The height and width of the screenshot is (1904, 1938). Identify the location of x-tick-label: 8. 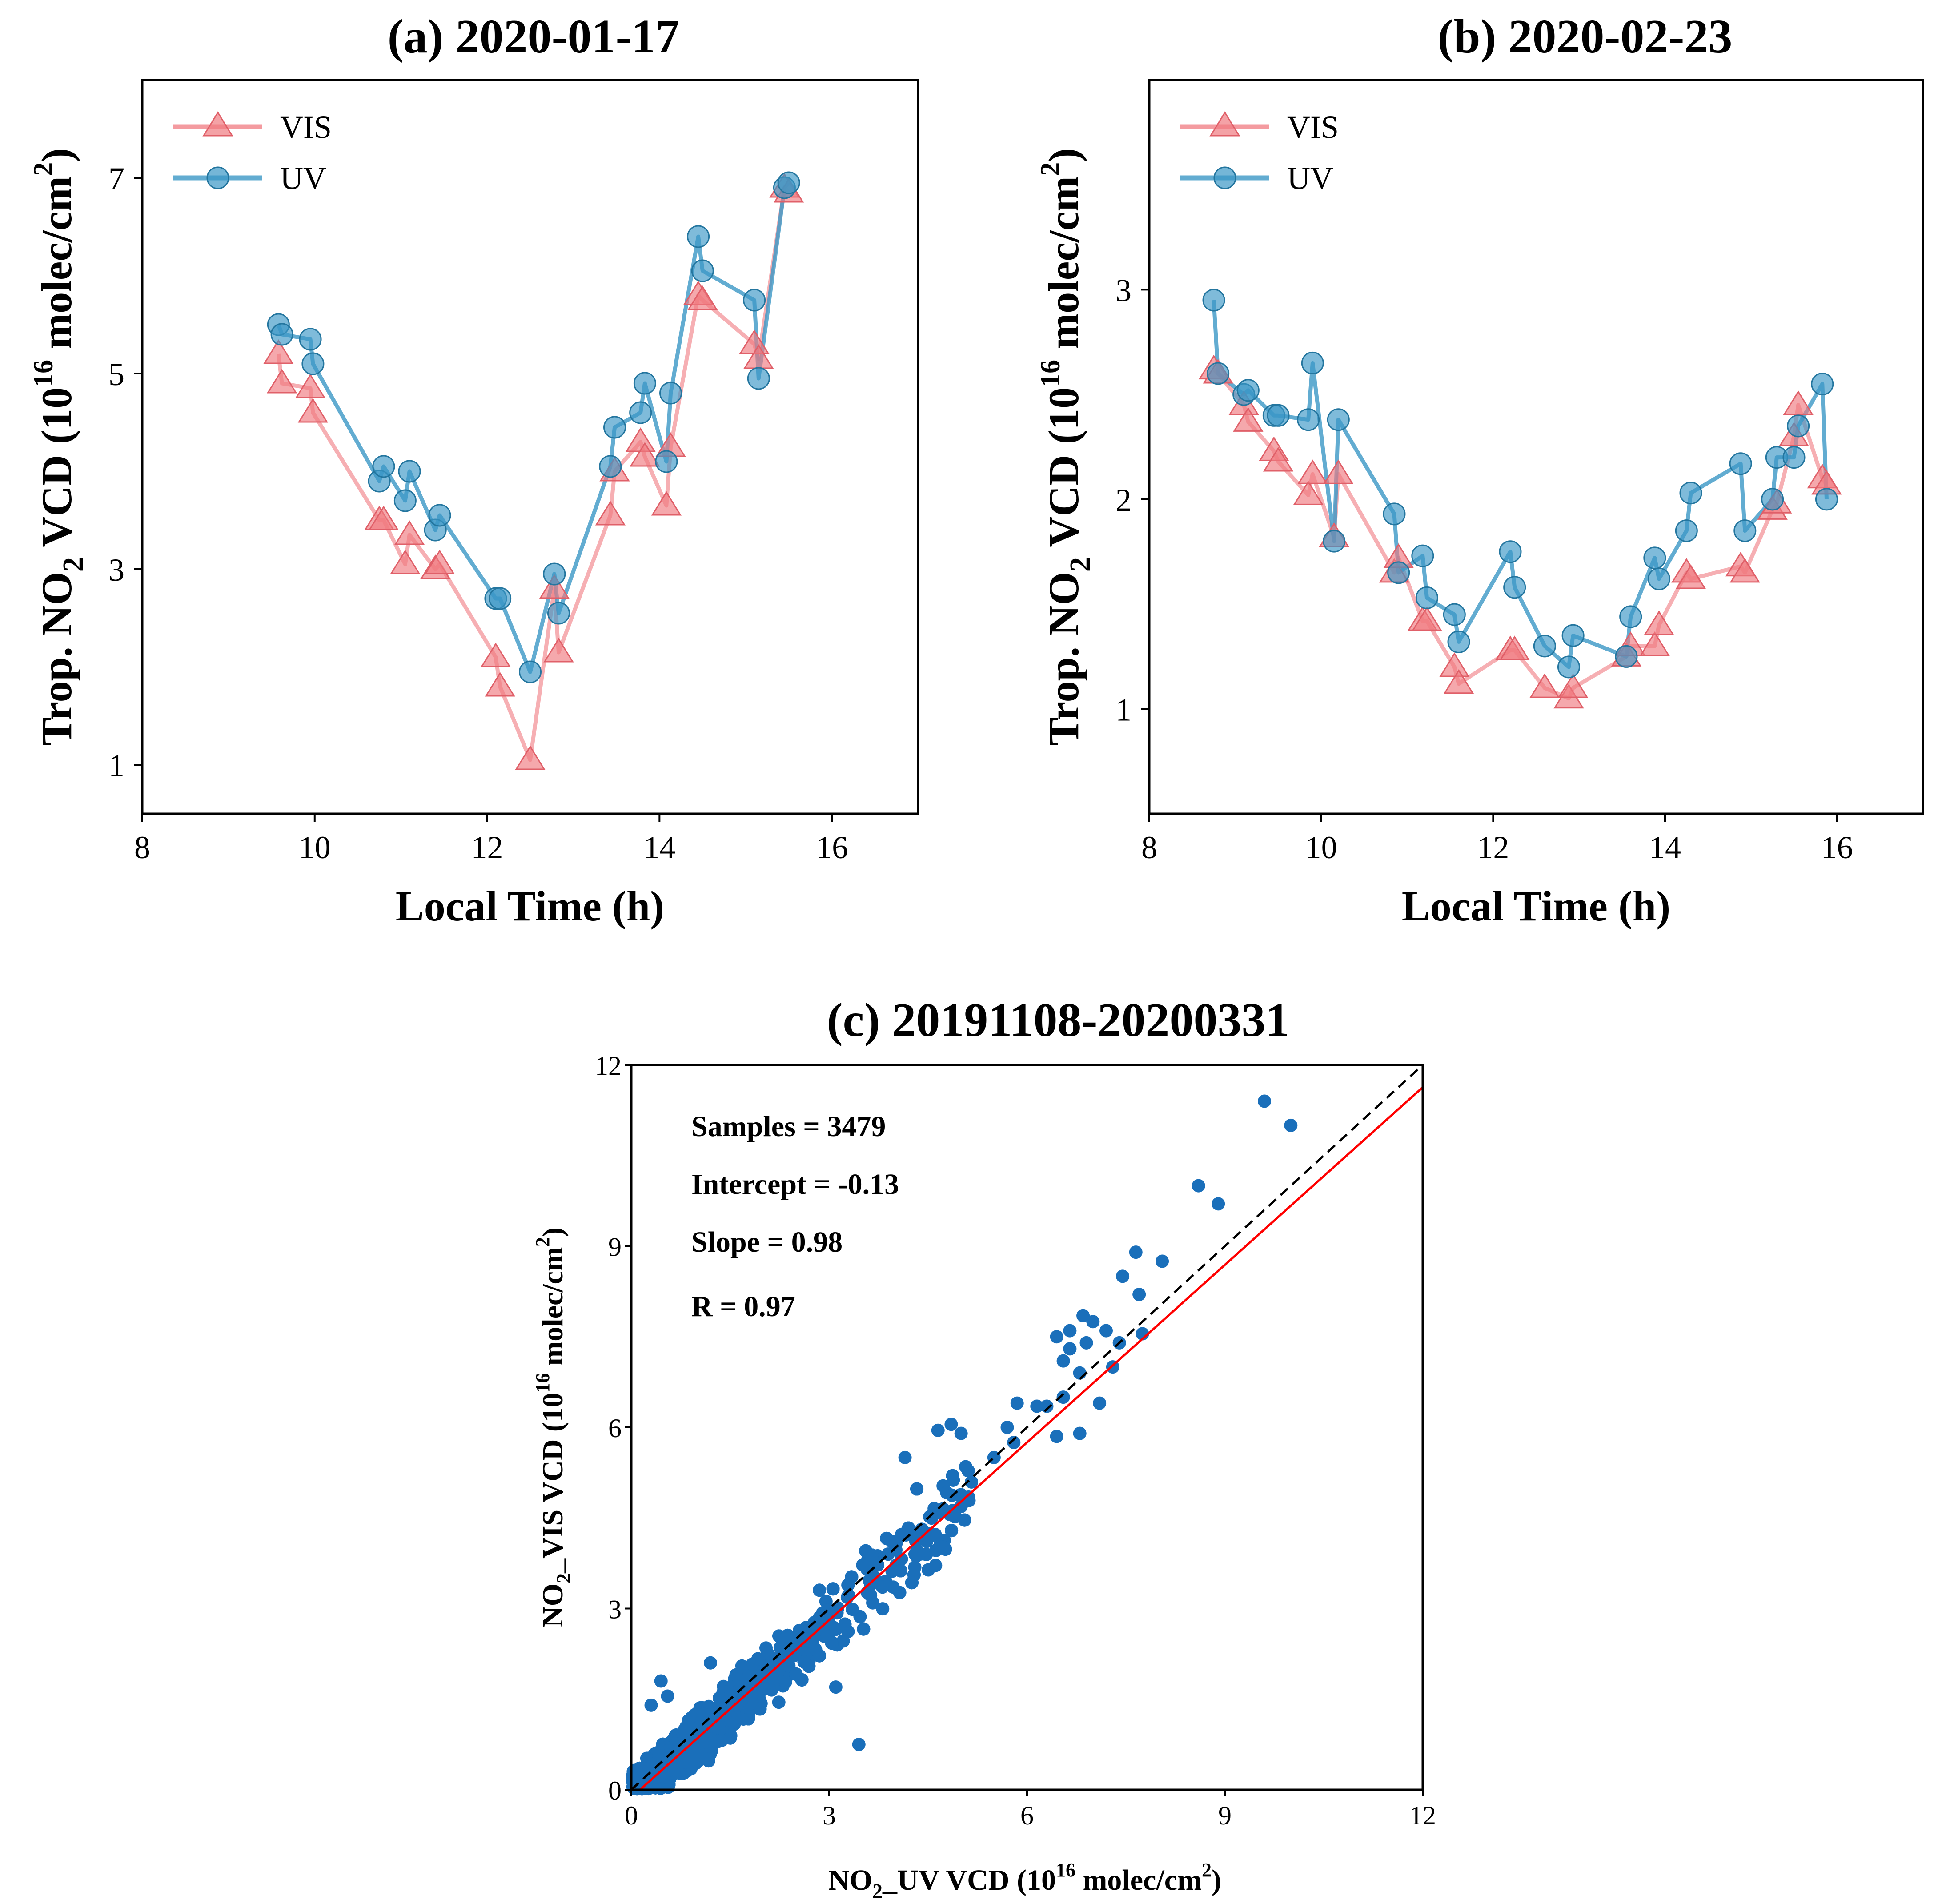
(1149, 847).